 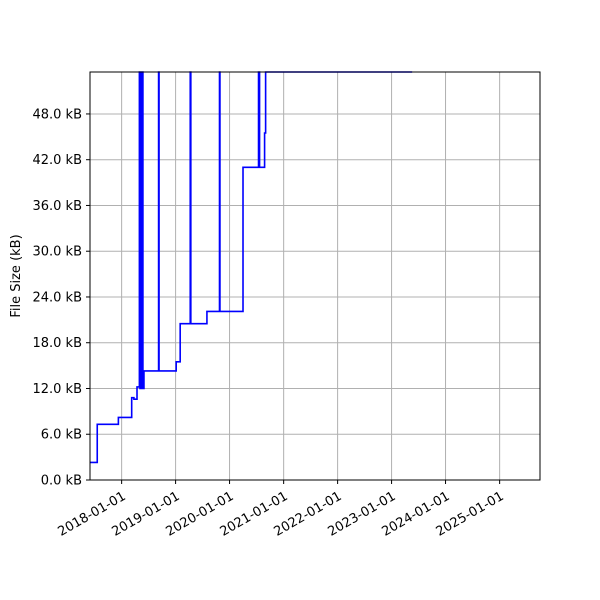 What do you see at coordinates (57, 206) in the screenshot?
I see `y-tick-label: 36.0 kB` at bounding box center [57, 206].